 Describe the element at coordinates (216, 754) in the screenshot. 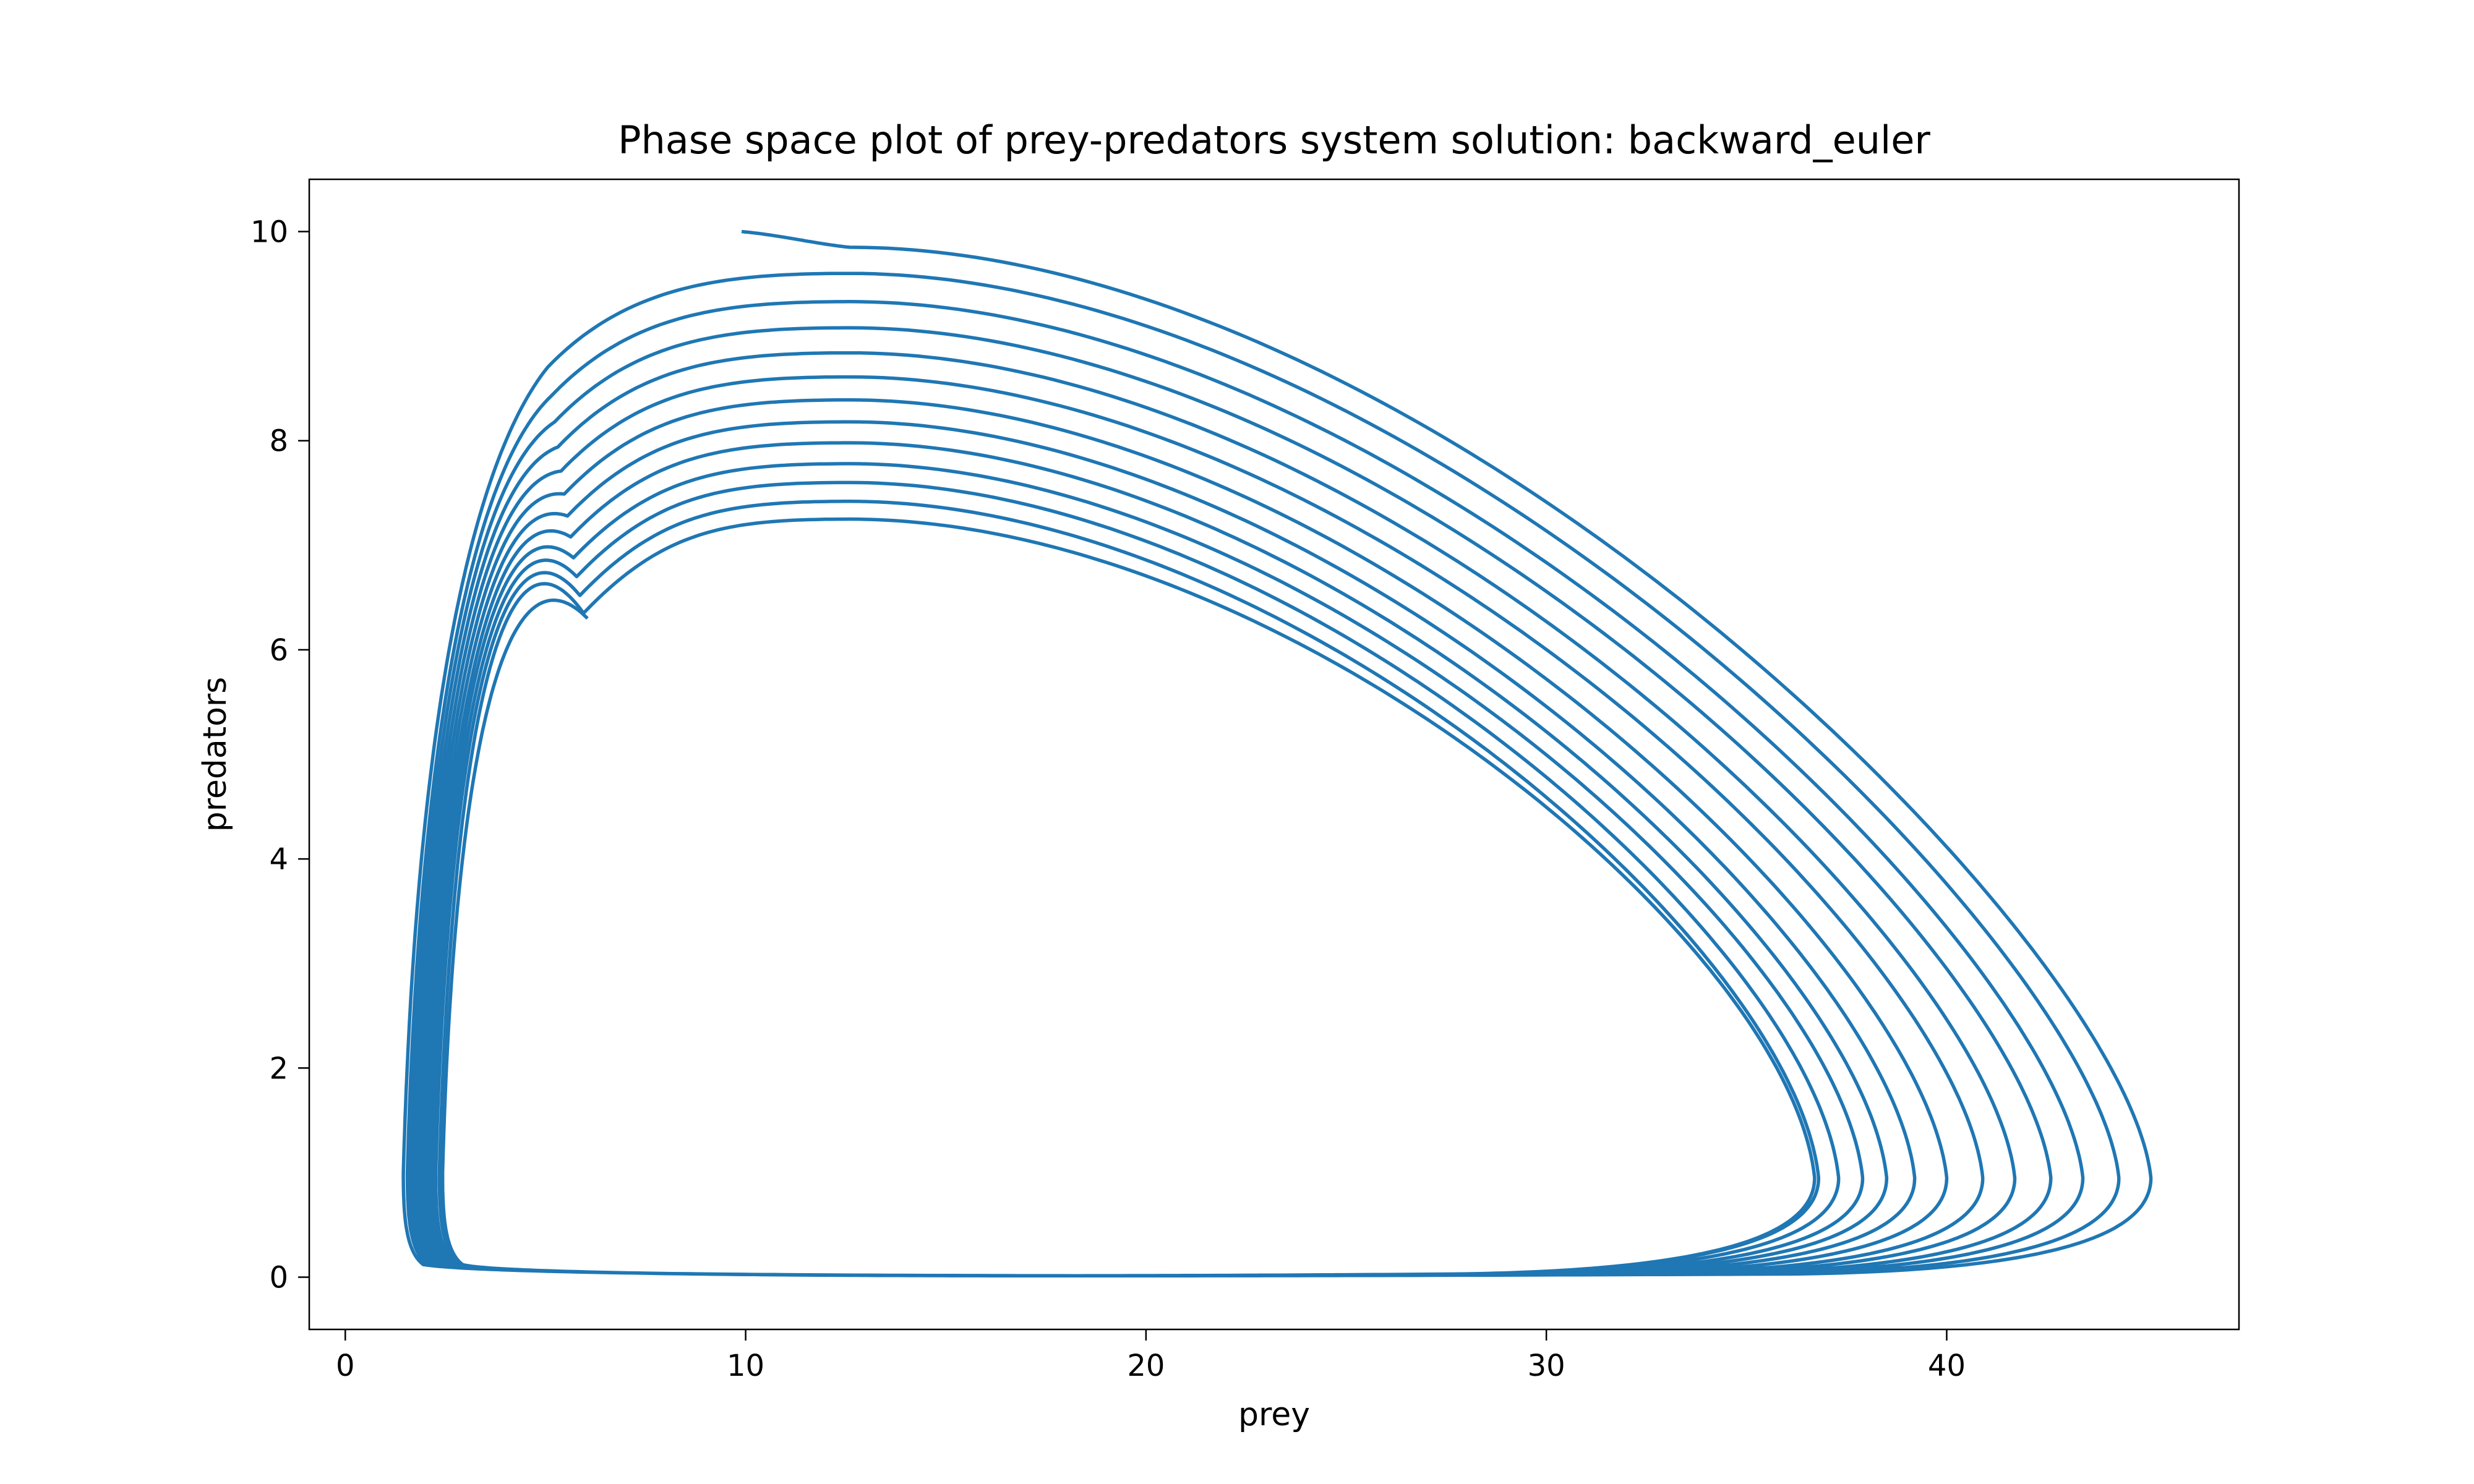

I see `y-axis-label: predators` at that location.